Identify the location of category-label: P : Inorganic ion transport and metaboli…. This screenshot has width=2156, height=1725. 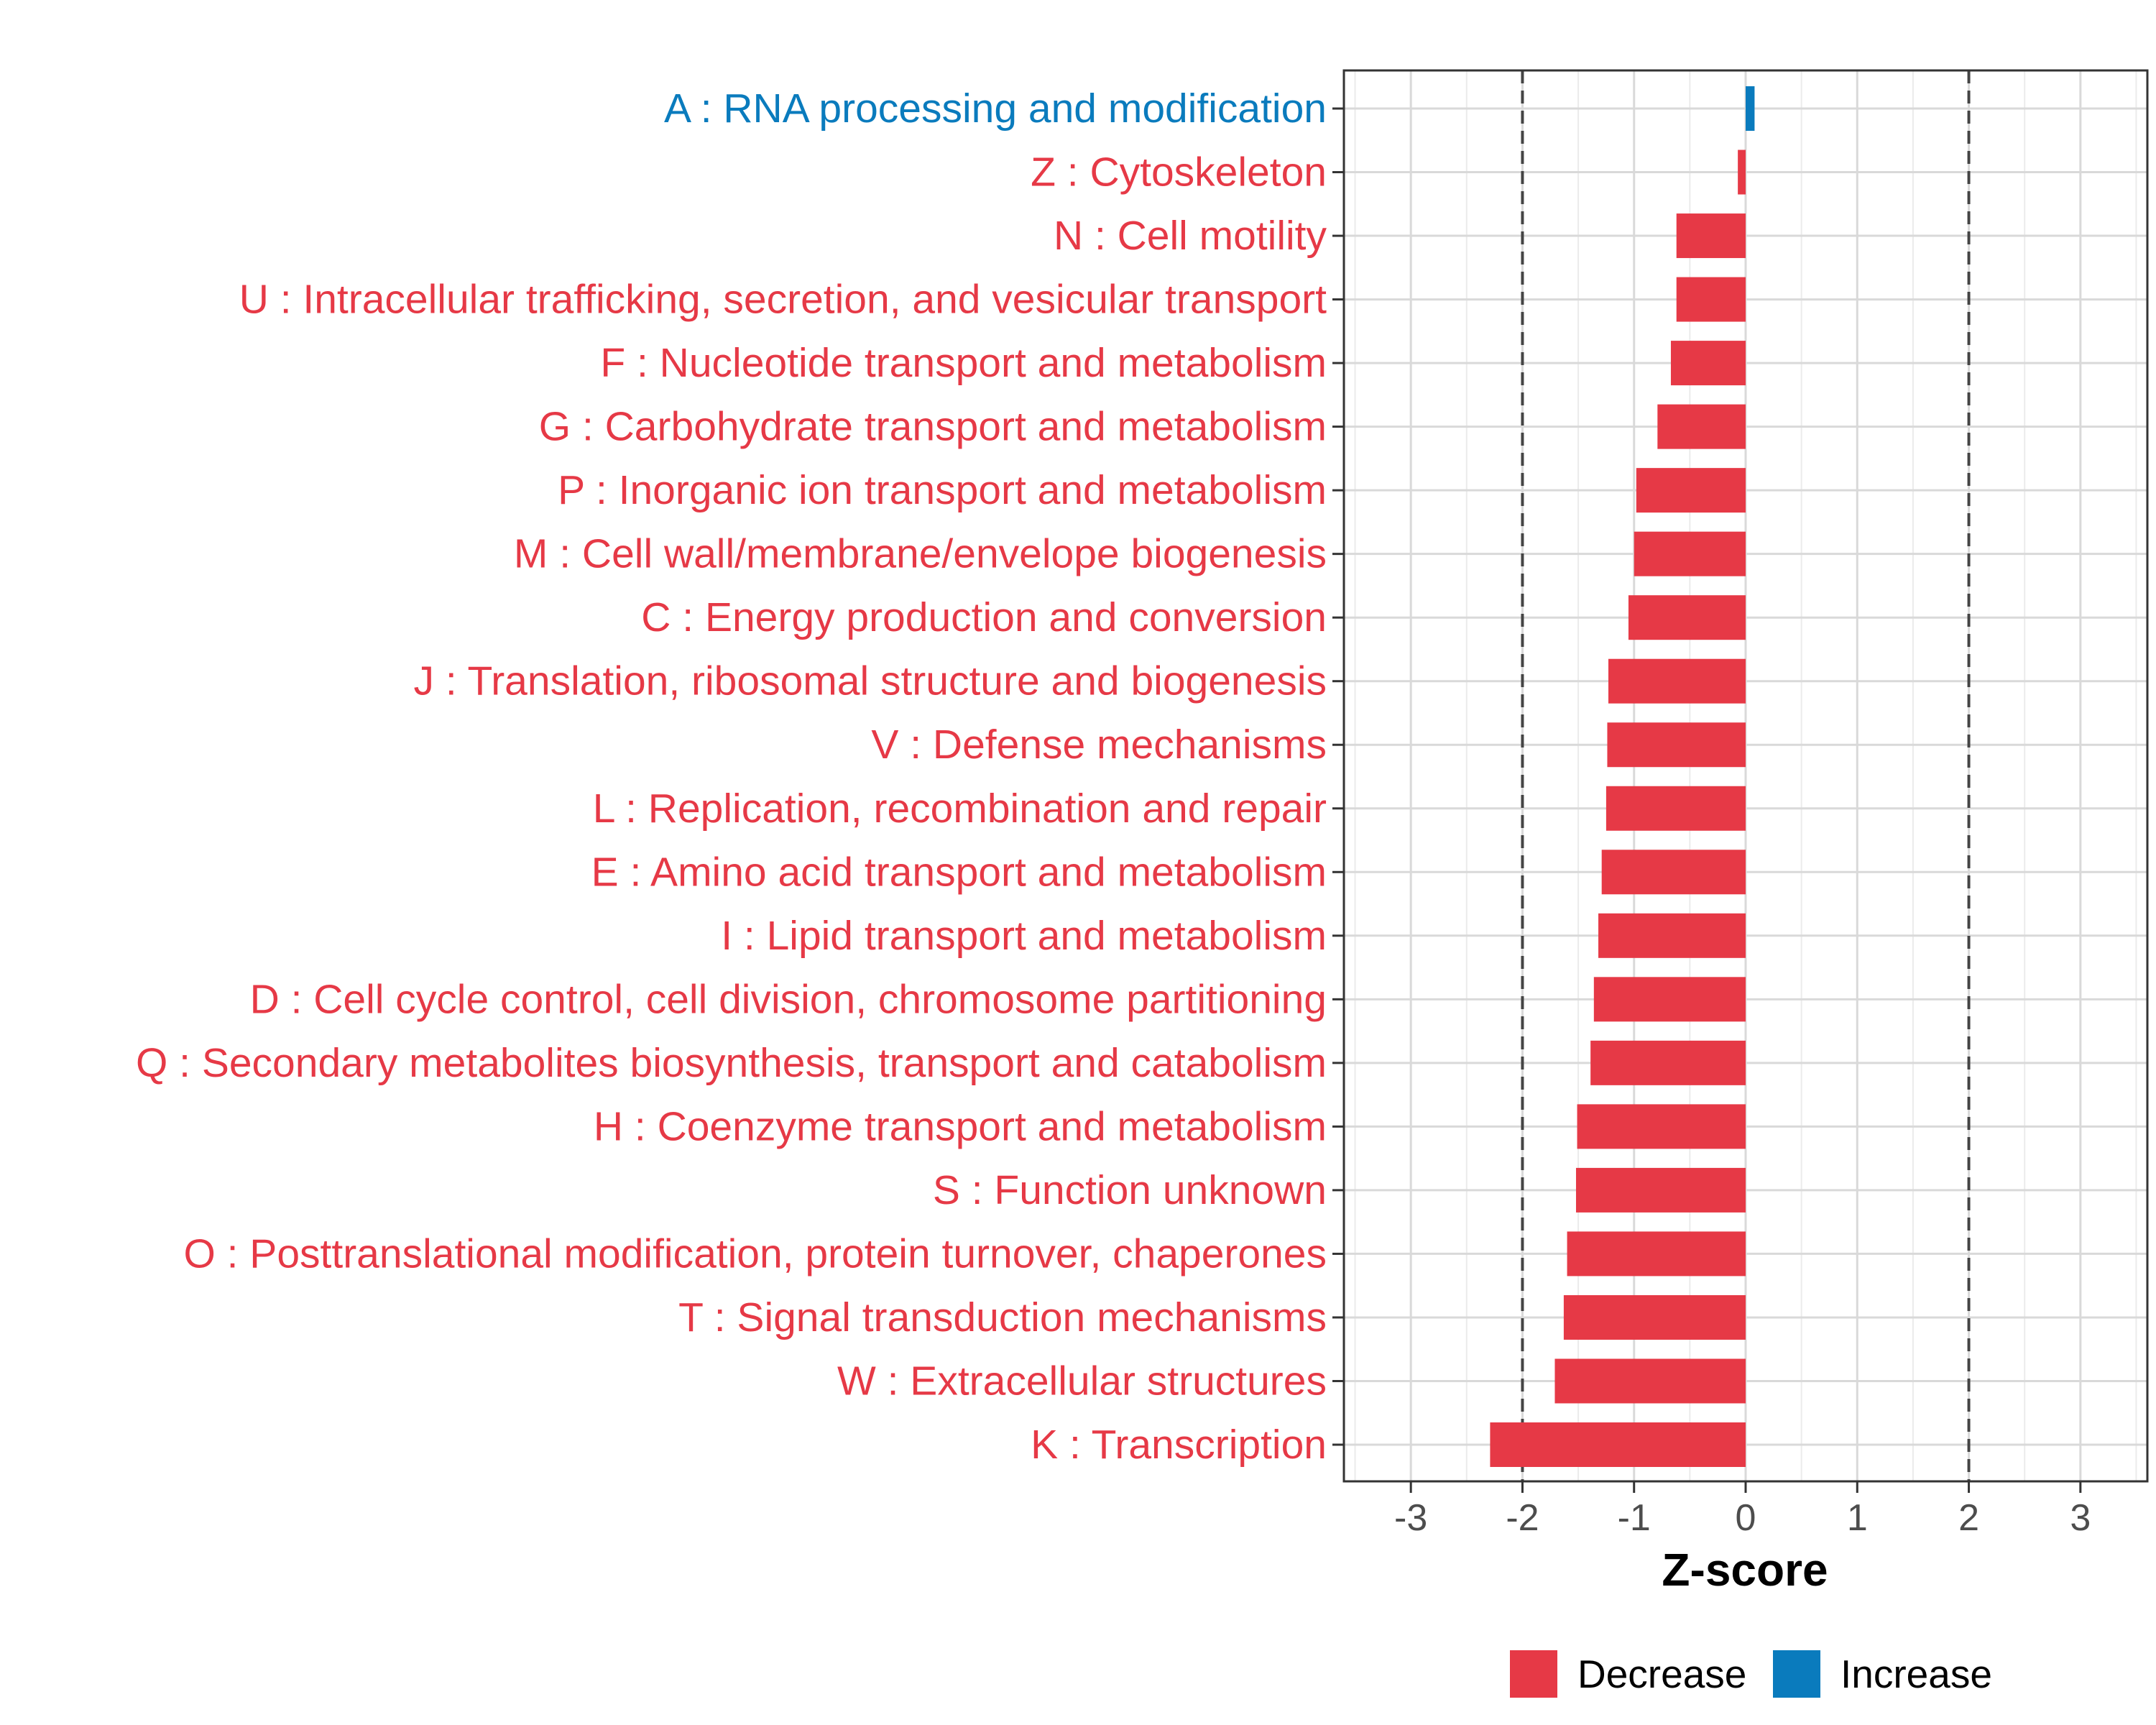
(942, 490).